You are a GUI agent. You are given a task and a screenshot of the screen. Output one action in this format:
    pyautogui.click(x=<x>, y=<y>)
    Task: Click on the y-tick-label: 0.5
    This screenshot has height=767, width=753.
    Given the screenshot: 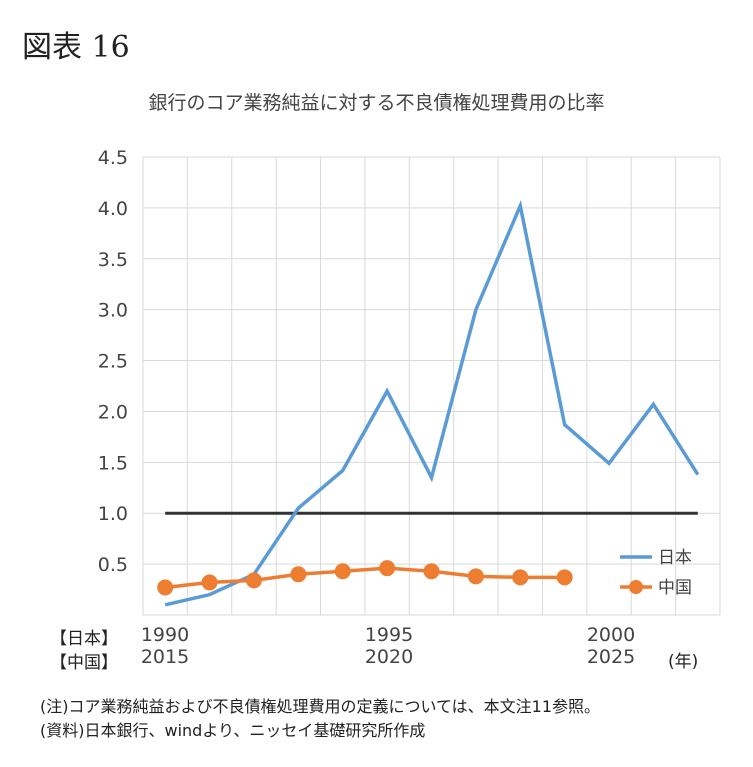 What is the action you would take?
    pyautogui.click(x=113, y=565)
    